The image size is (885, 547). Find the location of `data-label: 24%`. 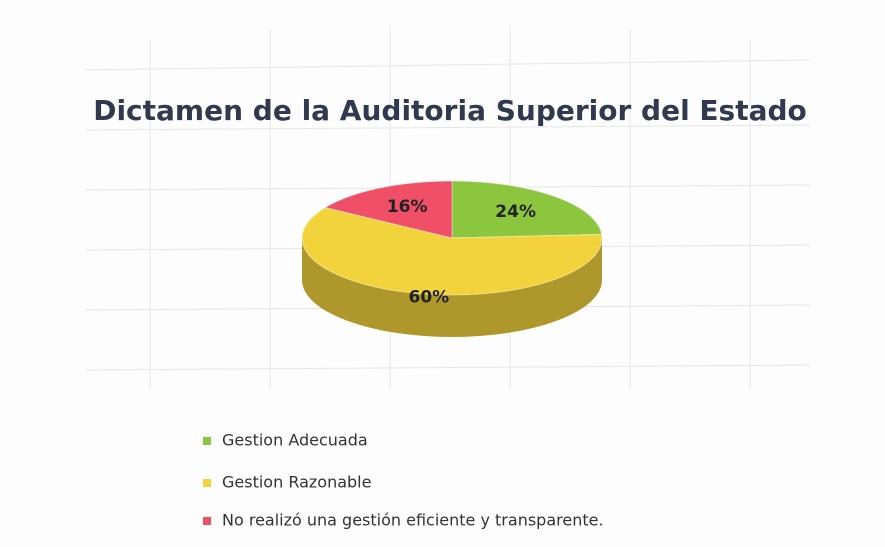

data-label: 24% is located at coordinates (515, 212).